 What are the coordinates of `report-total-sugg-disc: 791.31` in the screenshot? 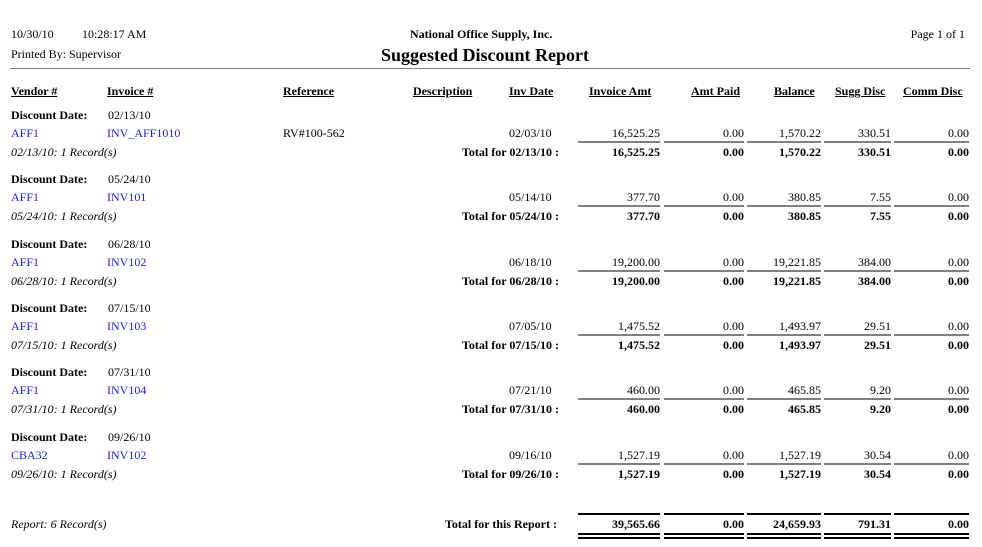 It's located at (874, 524).